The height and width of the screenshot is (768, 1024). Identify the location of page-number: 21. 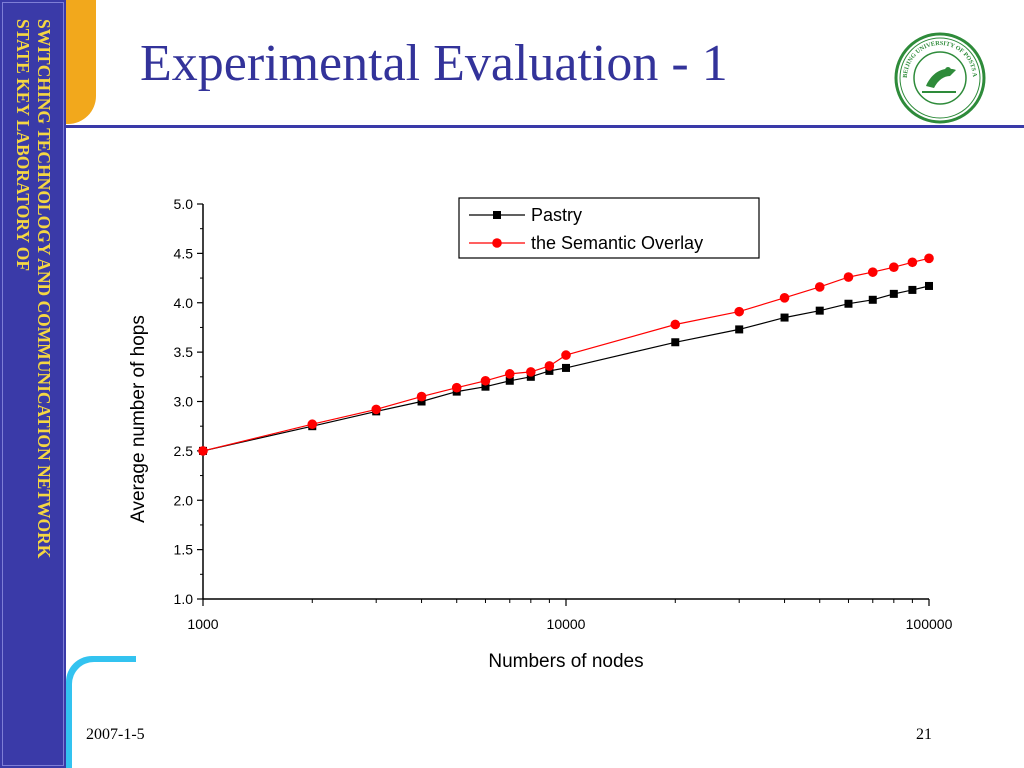
(924, 734).